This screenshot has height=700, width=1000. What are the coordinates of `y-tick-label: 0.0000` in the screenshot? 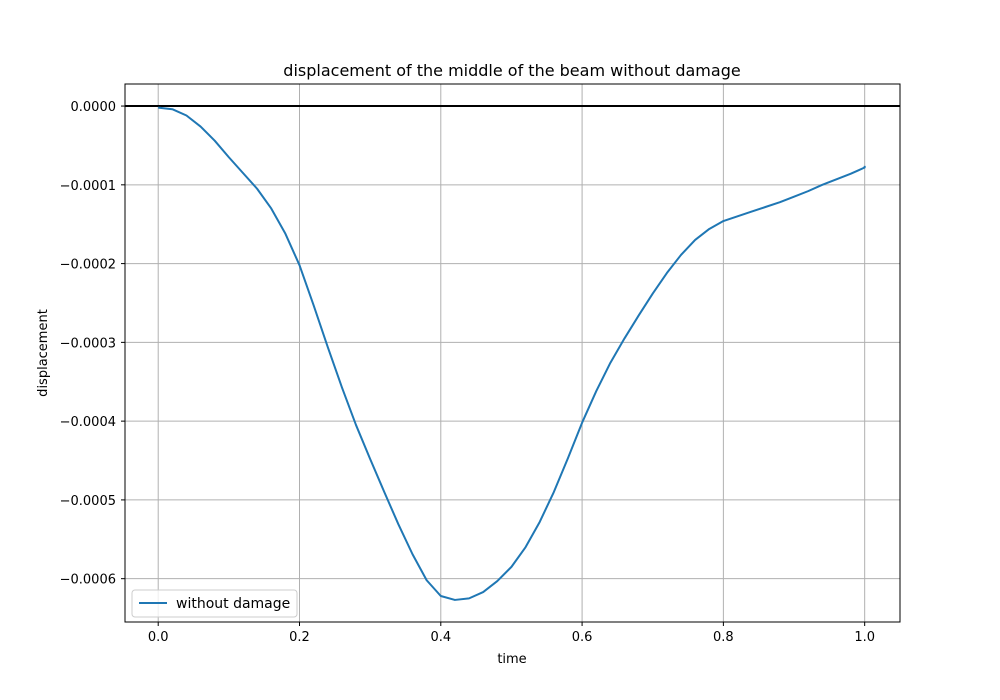 It's located at (94, 107).